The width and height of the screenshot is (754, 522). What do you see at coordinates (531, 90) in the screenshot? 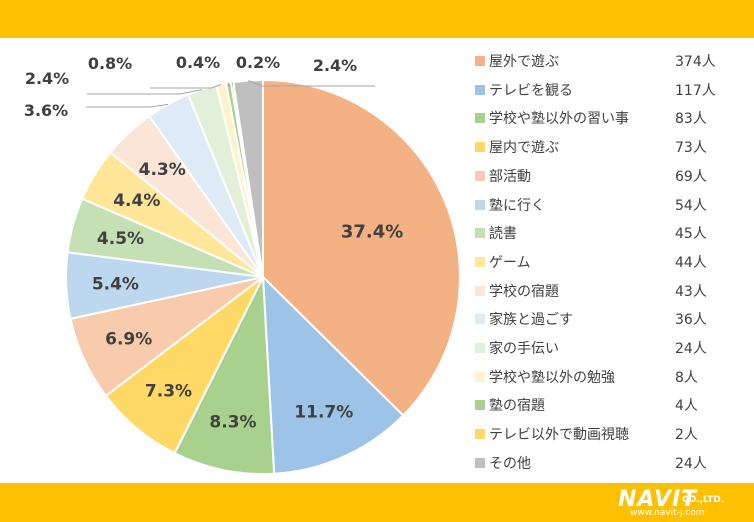
I see `legend-label: テレビを観る` at bounding box center [531, 90].